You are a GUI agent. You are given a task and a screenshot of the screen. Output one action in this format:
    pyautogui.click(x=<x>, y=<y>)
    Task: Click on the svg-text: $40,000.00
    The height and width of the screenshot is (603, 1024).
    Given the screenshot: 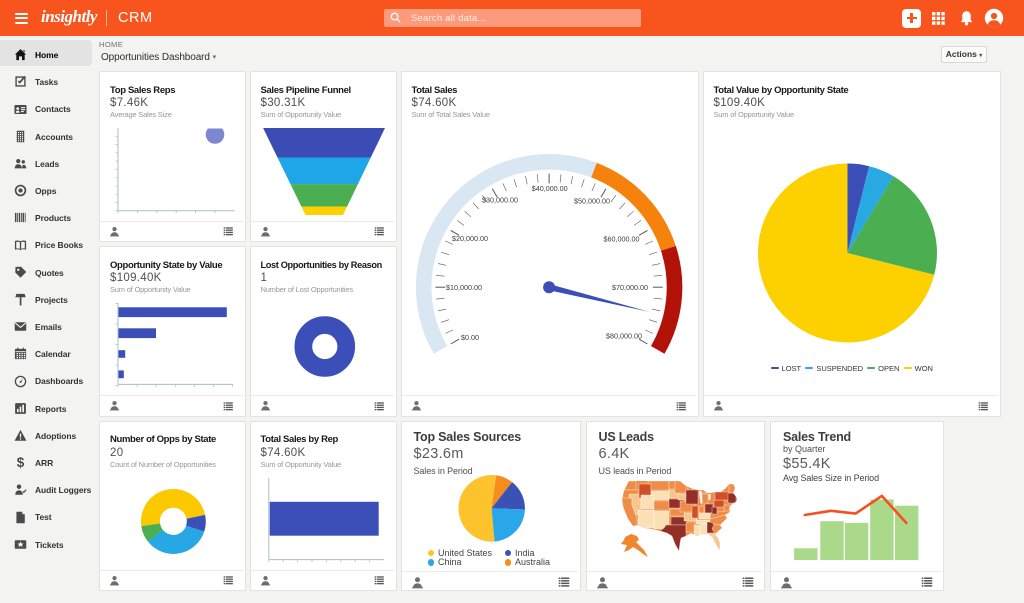 What is the action you would take?
    pyautogui.click(x=549, y=188)
    